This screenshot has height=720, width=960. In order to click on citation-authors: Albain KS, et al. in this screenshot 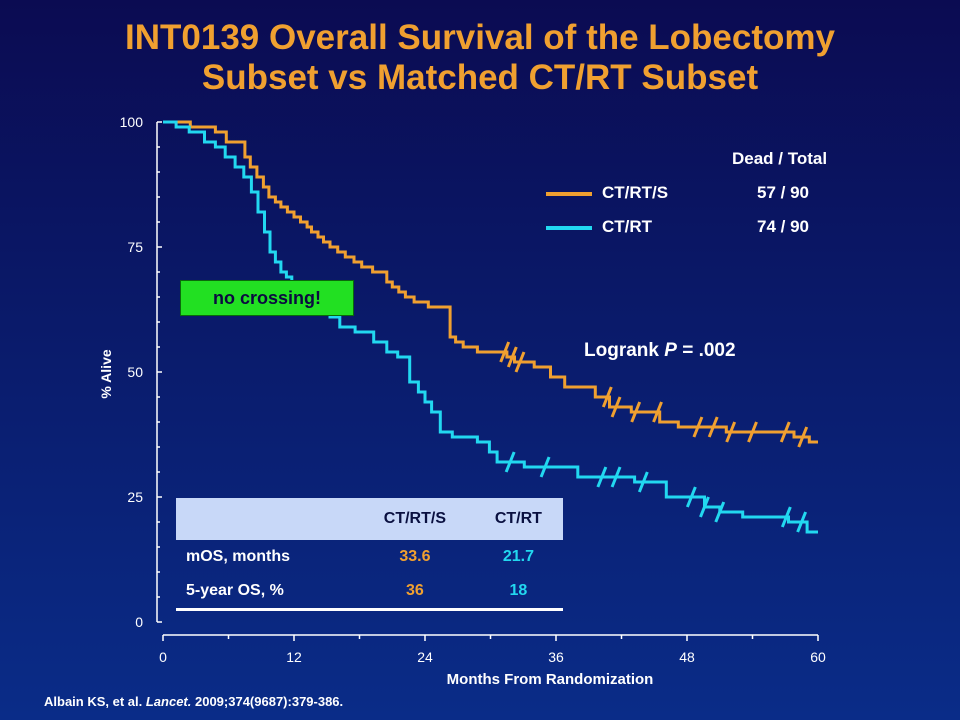, I will do `click(95, 701)`.